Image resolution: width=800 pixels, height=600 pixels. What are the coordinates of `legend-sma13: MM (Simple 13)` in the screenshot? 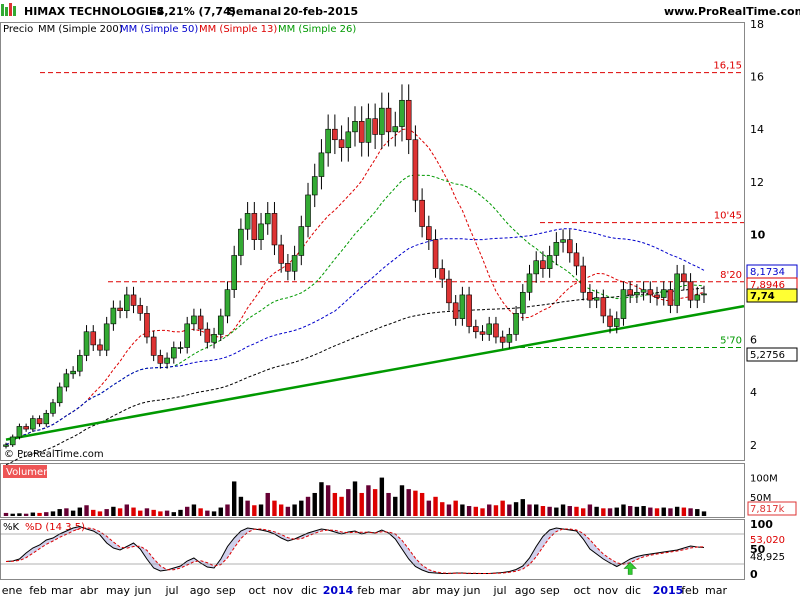 It's located at (238, 29).